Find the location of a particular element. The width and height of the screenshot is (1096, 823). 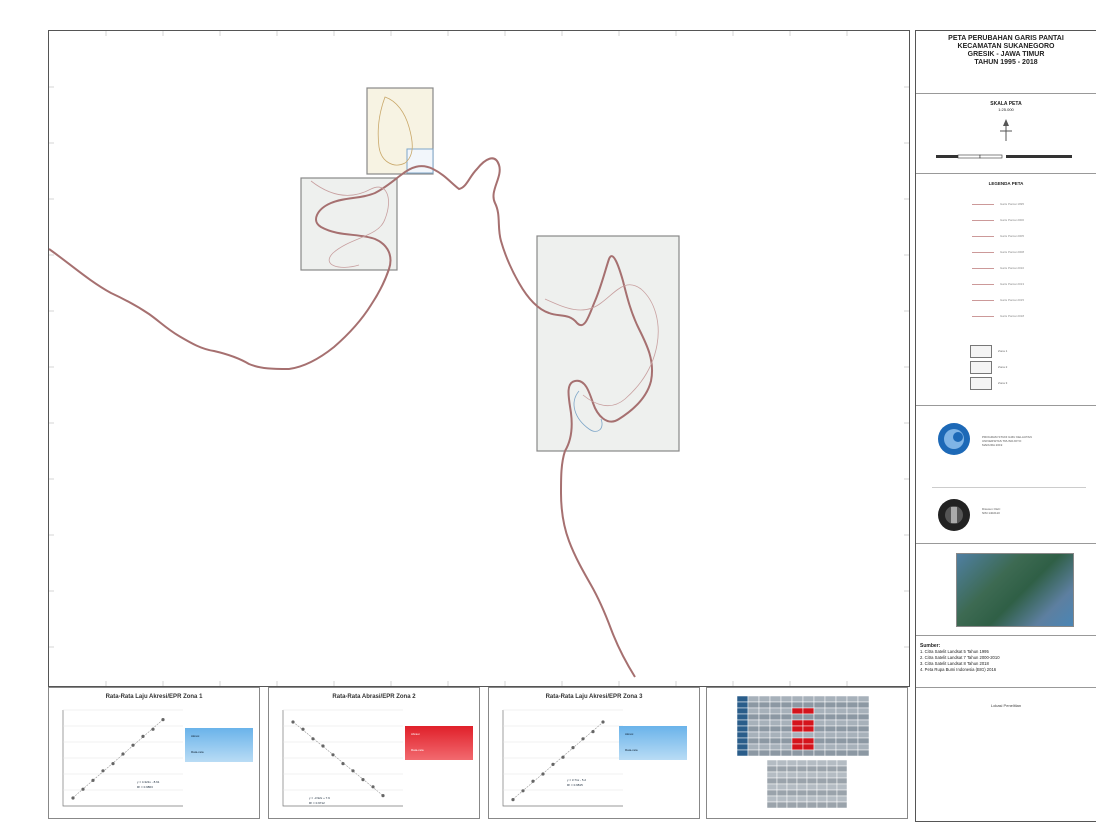

fit-label: R² = 0.9712 is located at coordinates (317, 803).